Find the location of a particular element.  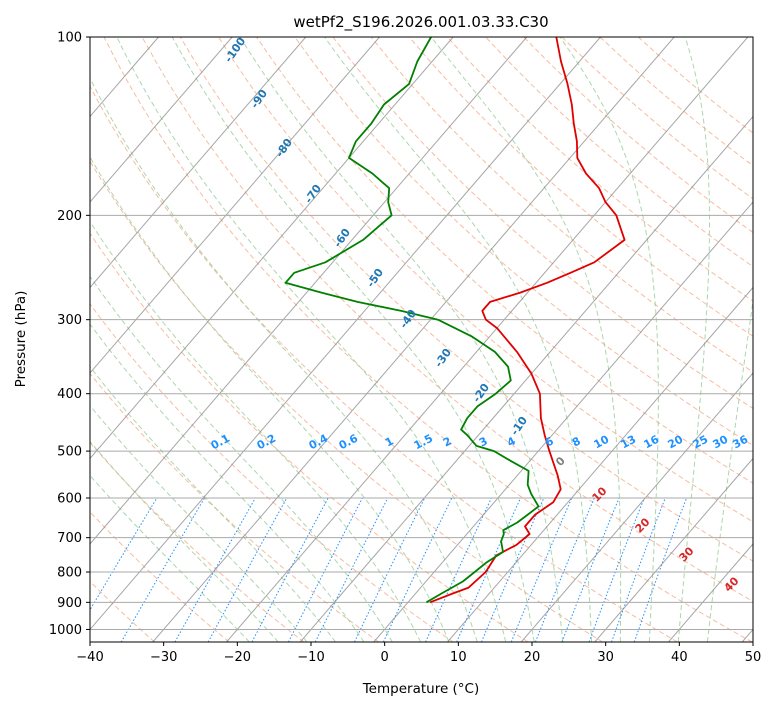

mixing-ratio-label: 16 is located at coordinates (652, 442).